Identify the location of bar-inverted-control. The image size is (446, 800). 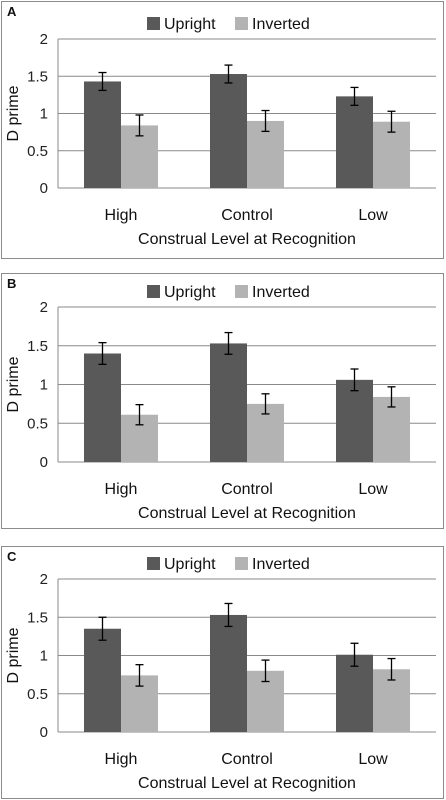
(265, 154).